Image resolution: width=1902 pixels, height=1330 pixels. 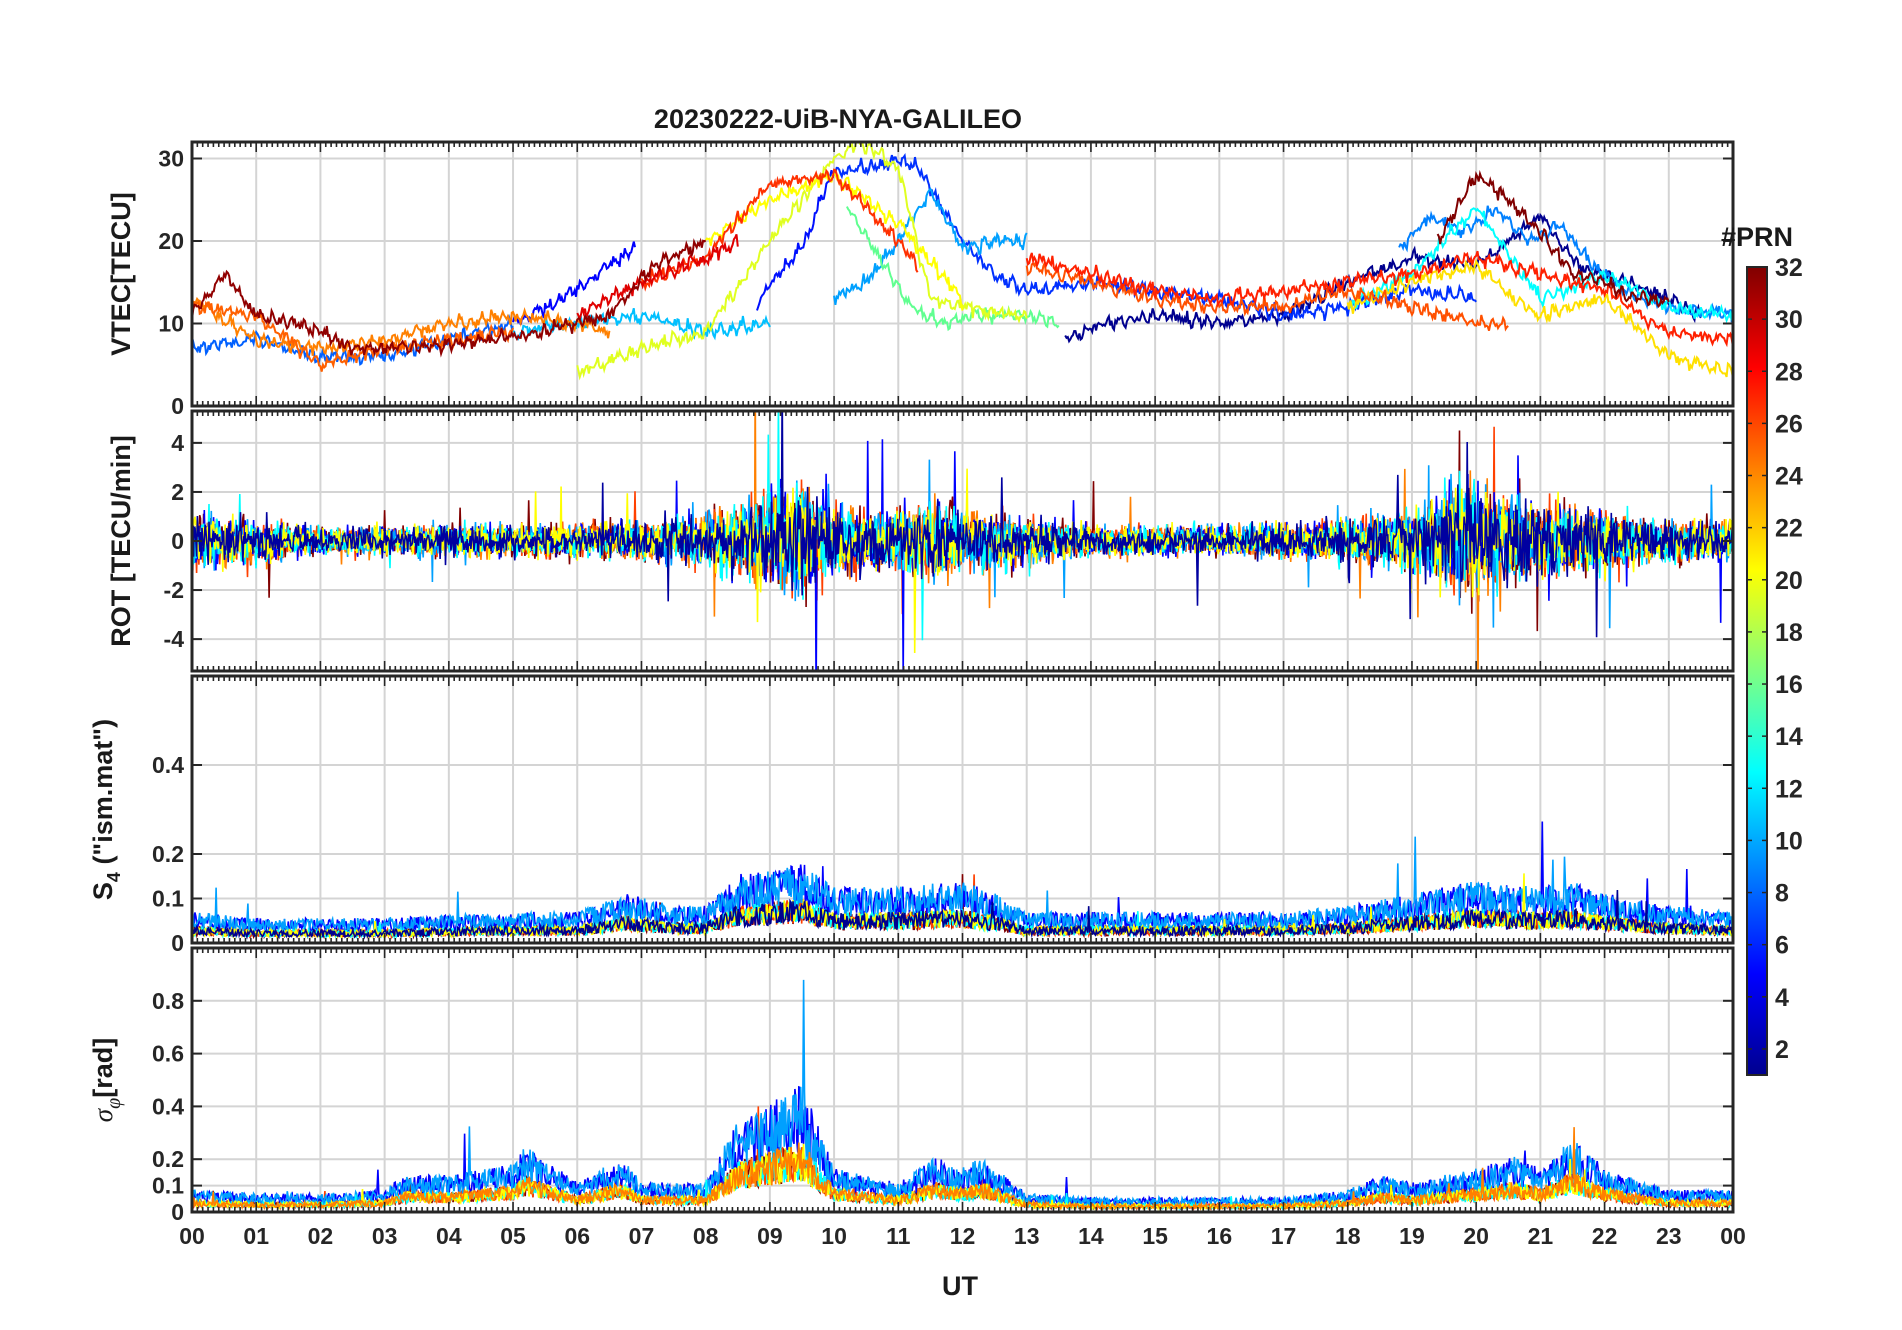 What do you see at coordinates (1476, 1236) in the screenshot?
I see `x-tick-label: 20` at bounding box center [1476, 1236].